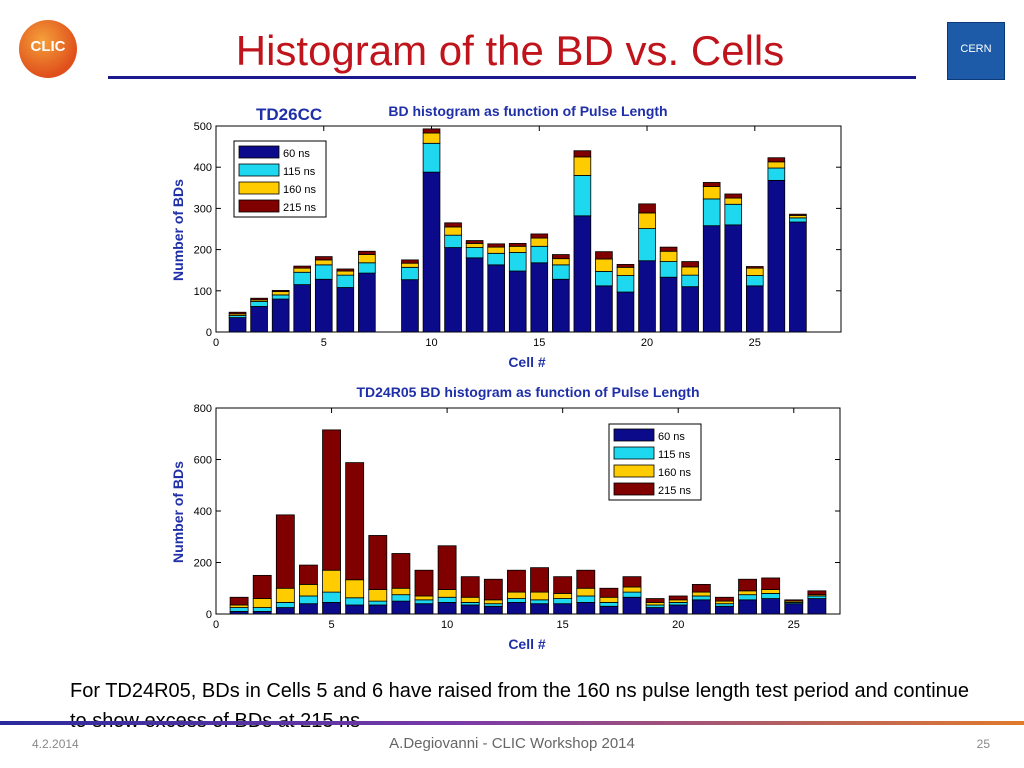 The image size is (1024, 768). Describe the element at coordinates (259, 170) in the screenshot. I see `chart1-legend-swatch` at that location.